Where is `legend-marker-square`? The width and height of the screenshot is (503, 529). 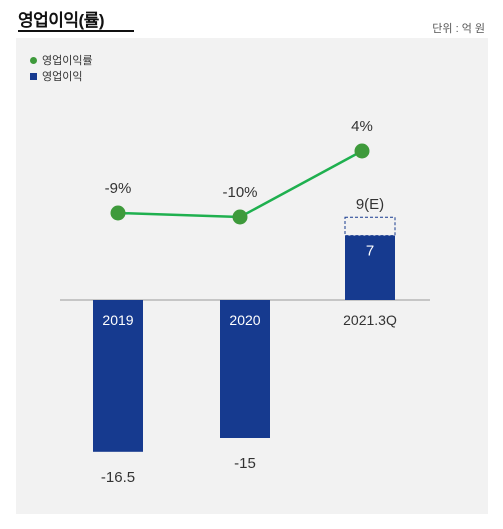 legend-marker-square is located at coordinates (33, 76).